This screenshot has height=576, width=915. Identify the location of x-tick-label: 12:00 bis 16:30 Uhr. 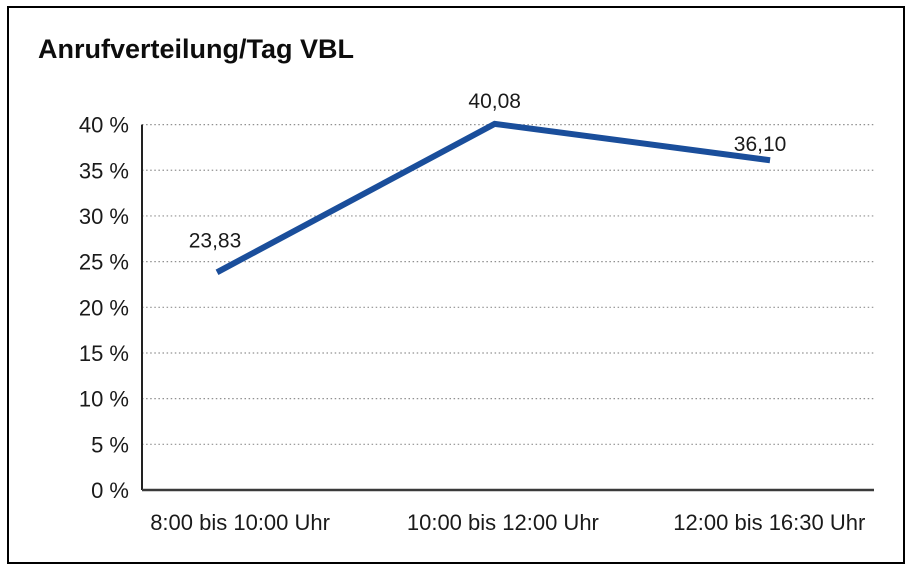
(769, 522).